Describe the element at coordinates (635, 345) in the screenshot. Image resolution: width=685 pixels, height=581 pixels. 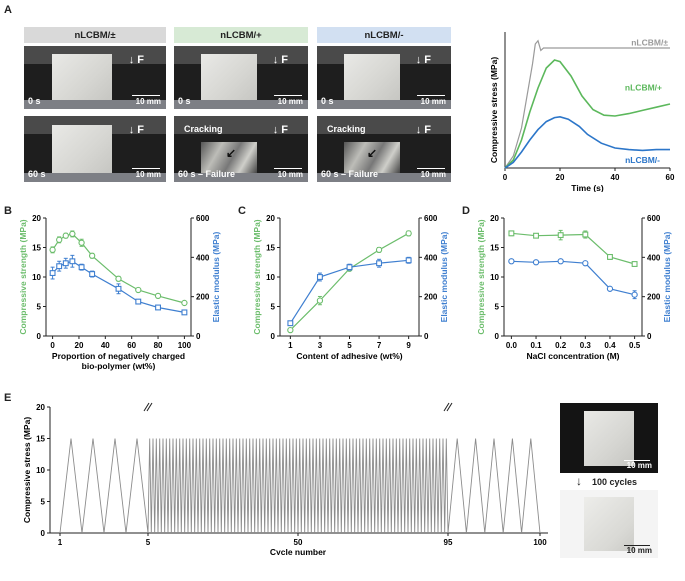
I see `x-tick-label: 0.5` at that location.